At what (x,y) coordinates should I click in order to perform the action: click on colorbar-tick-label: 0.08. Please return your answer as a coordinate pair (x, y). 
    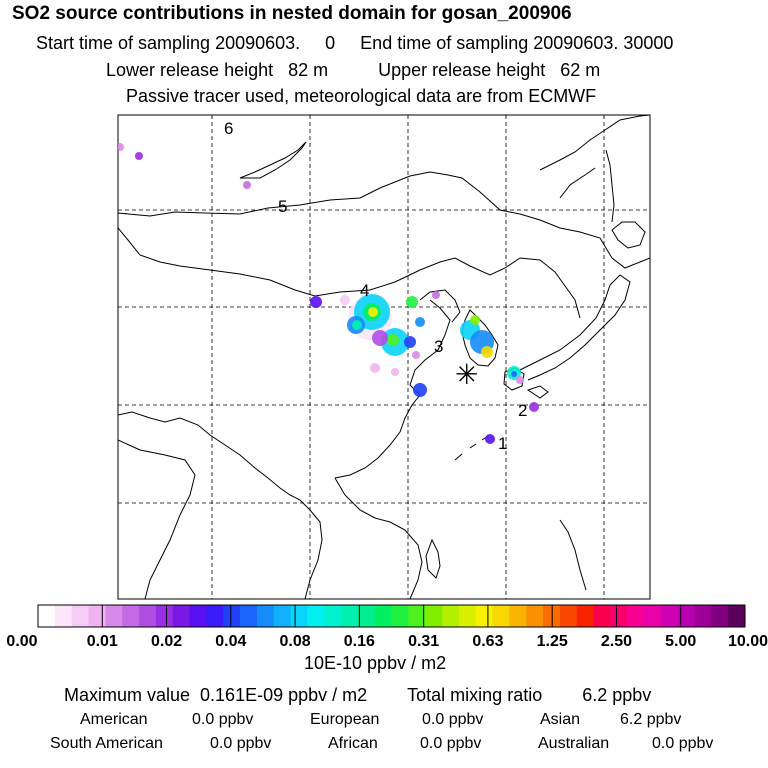
    Looking at the image, I should click on (295, 641).